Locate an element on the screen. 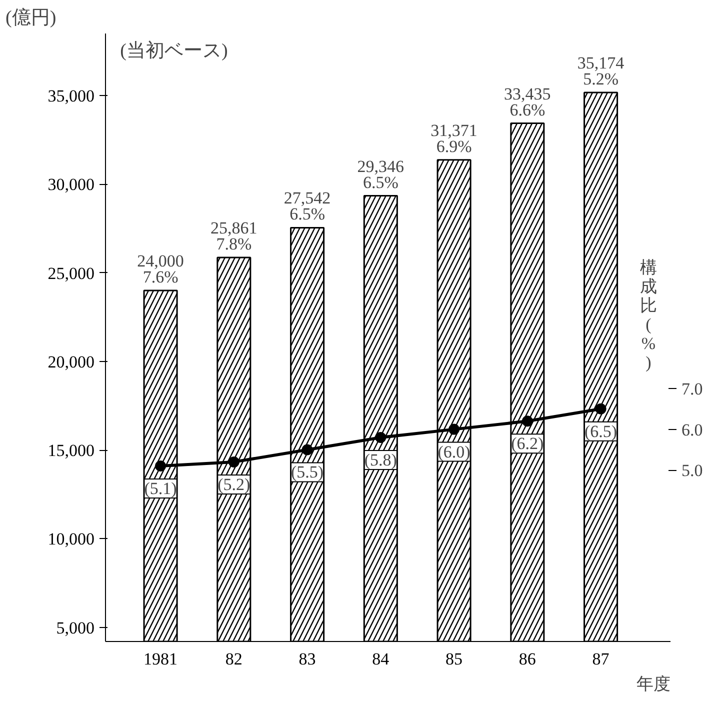  data-label: (5.8) is located at coordinates (380, 460).